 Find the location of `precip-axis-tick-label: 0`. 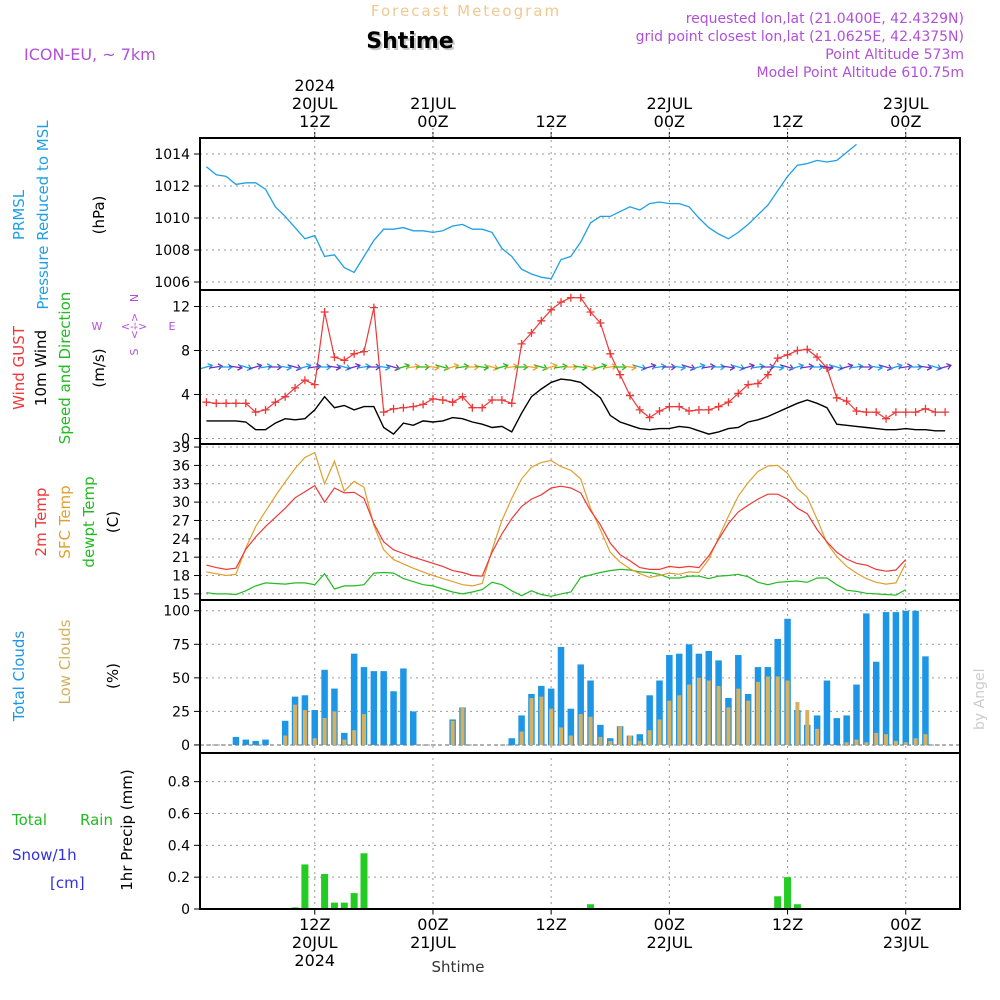

precip-axis-tick-label: 0 is located at coordinates (185, 910).